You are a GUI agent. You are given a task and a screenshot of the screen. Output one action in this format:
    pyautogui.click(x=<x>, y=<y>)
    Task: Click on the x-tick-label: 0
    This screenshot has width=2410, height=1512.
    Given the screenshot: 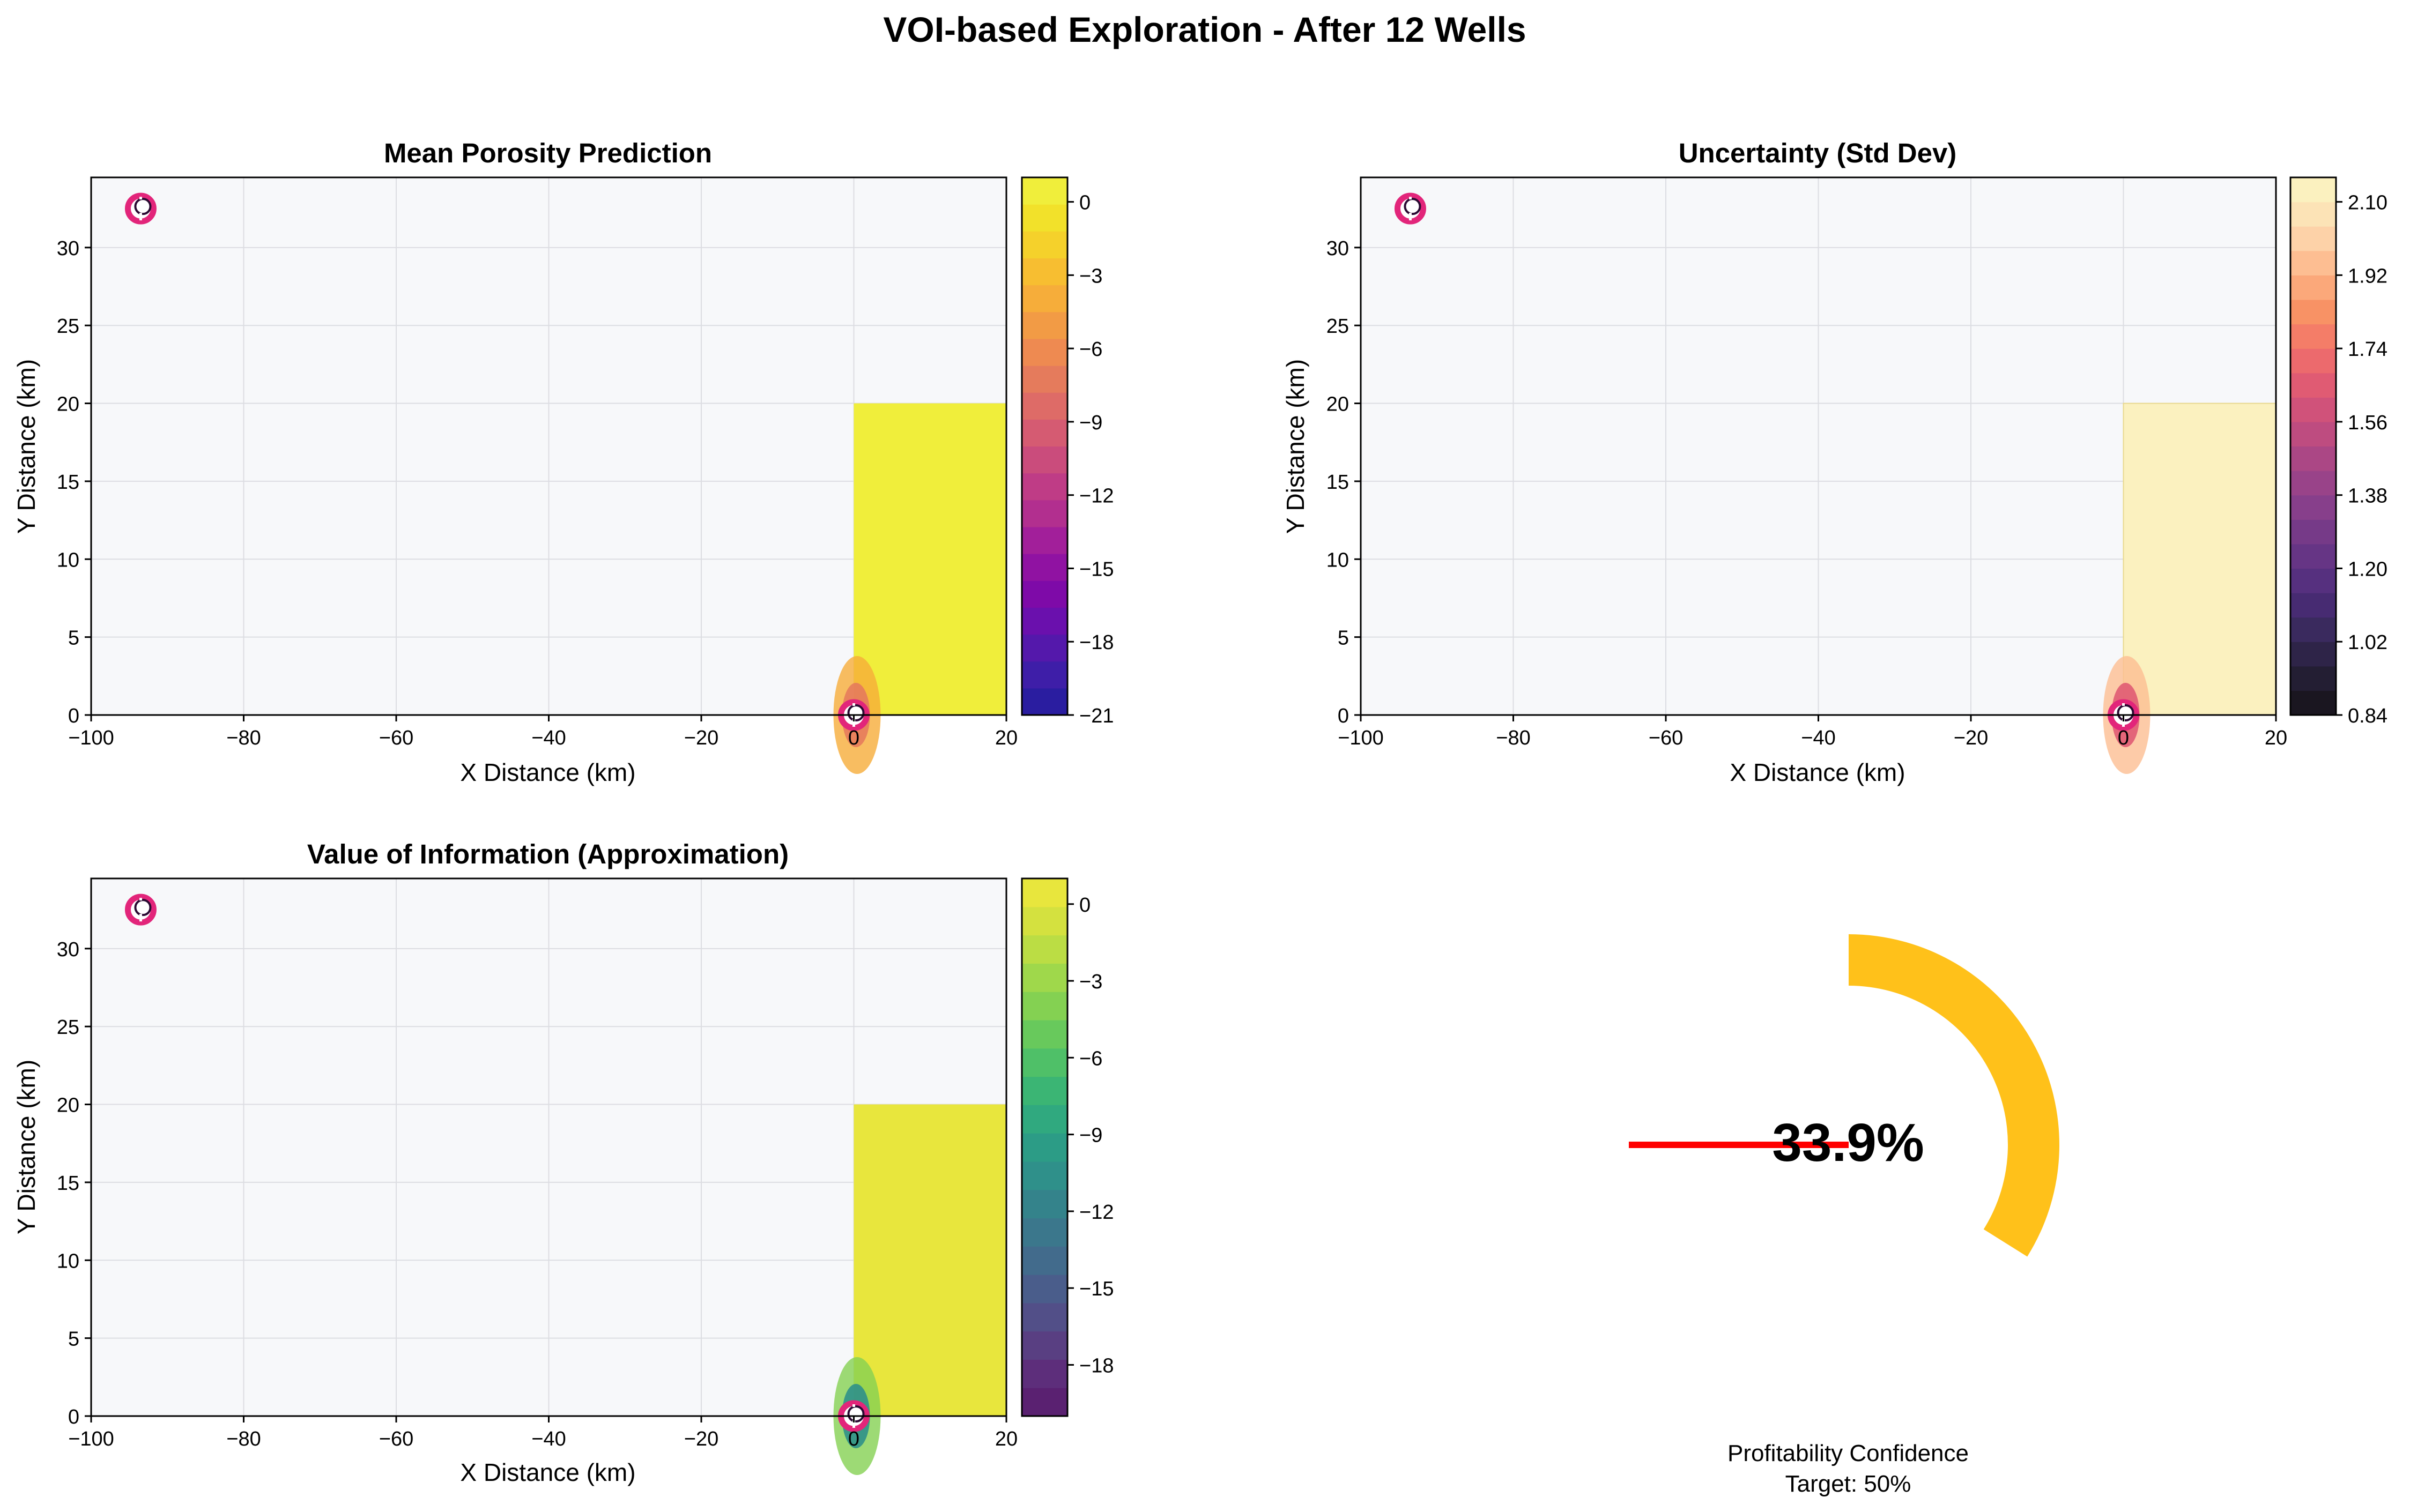 What is the action you would take?
    pyautogui.click(x=853, y=1439)
    